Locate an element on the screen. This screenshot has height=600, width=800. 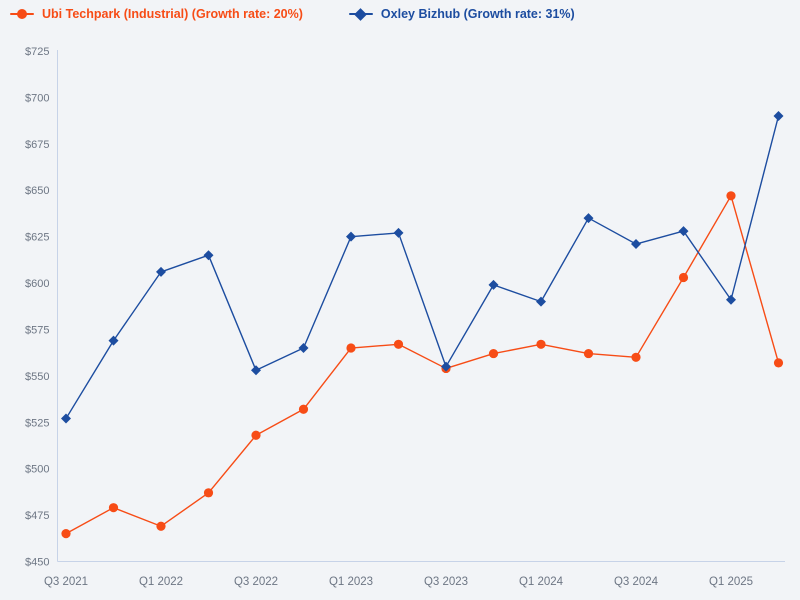
y-tick-label: $625 is located at coordinates (37, 238).